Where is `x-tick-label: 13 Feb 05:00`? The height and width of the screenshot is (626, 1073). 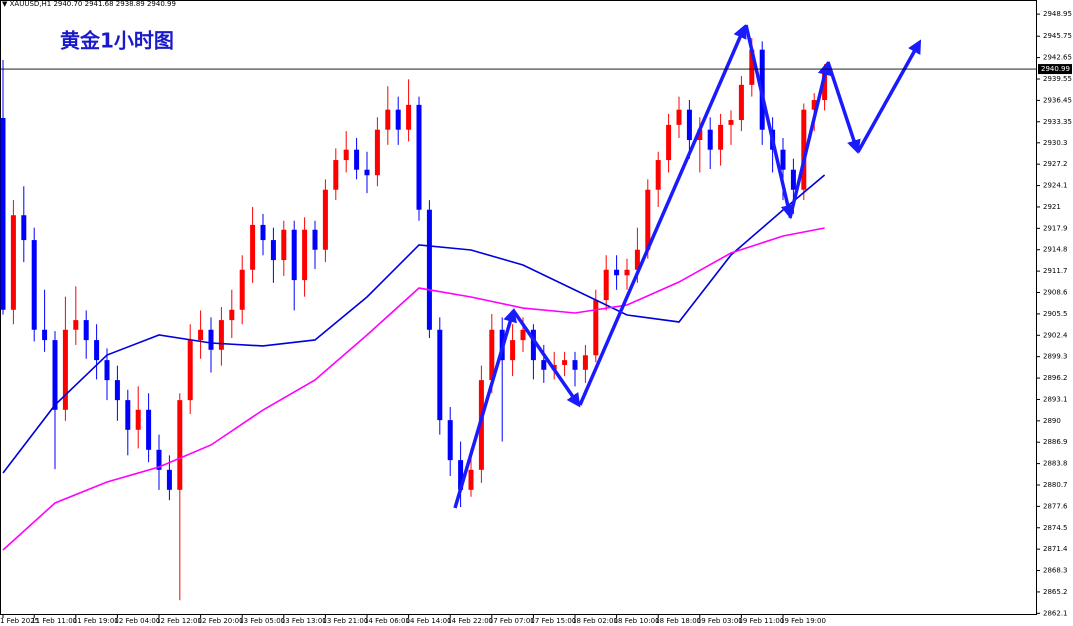 x-tick-label: 13 Feb 05:00 is located at coordinates (262, 621).